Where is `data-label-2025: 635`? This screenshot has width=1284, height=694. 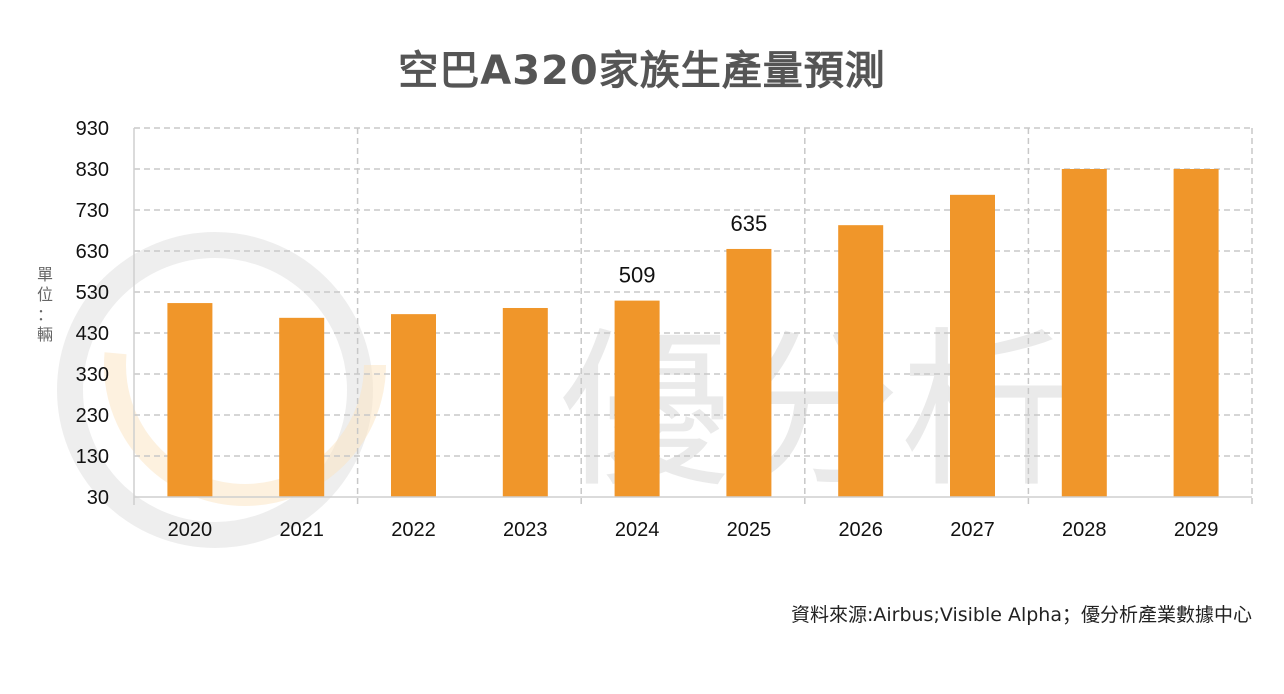
data-label-2025: 635 is located at coordinates (749, 223).